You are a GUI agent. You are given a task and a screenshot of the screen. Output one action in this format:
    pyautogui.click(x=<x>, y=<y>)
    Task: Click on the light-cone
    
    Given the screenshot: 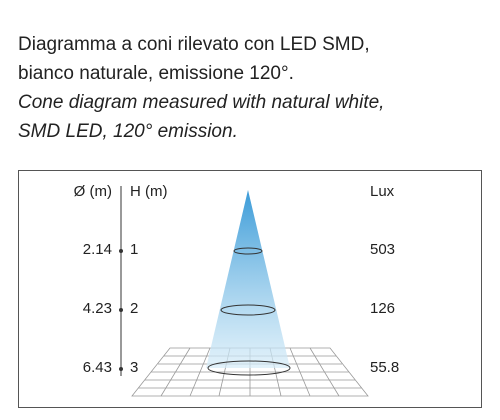 What is the action you would take?
    pyautogui.click(x=248, y=279)
    